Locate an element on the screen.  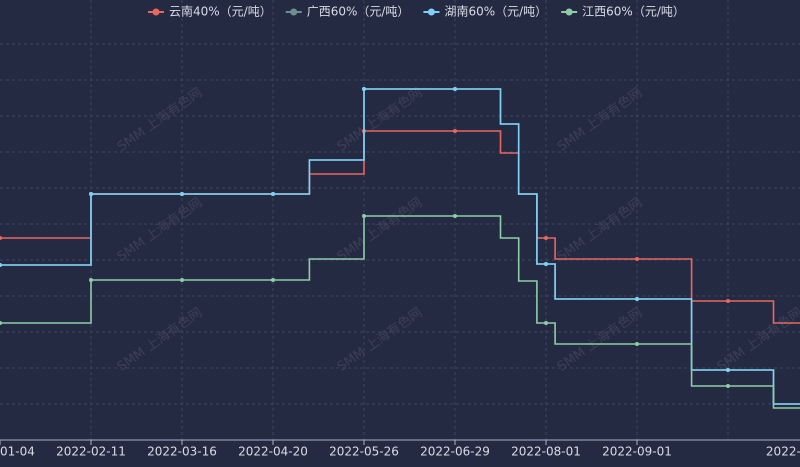
x-tick-label: 2022-05-26 is located at coordinates (364, 452).